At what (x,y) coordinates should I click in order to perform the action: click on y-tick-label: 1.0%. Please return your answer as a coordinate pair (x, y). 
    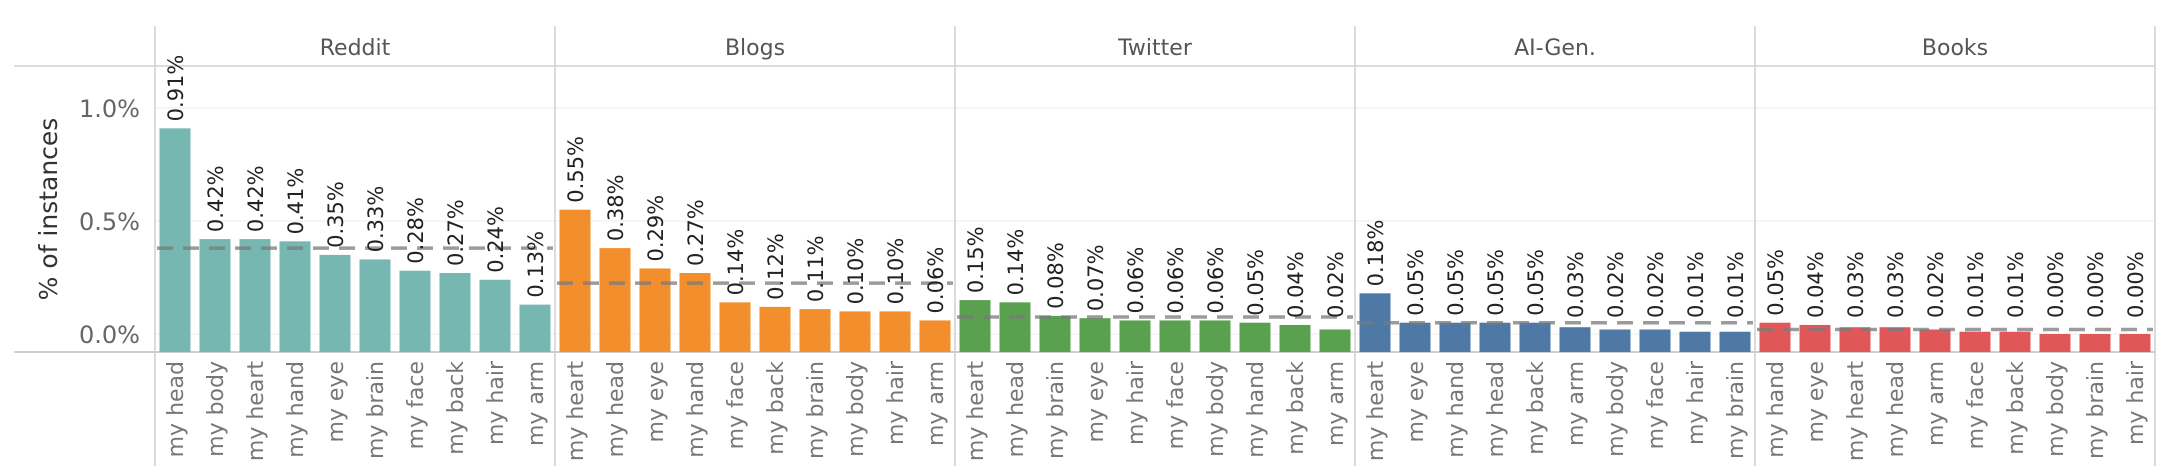
    Looking at the image, I should click on (109, 109).